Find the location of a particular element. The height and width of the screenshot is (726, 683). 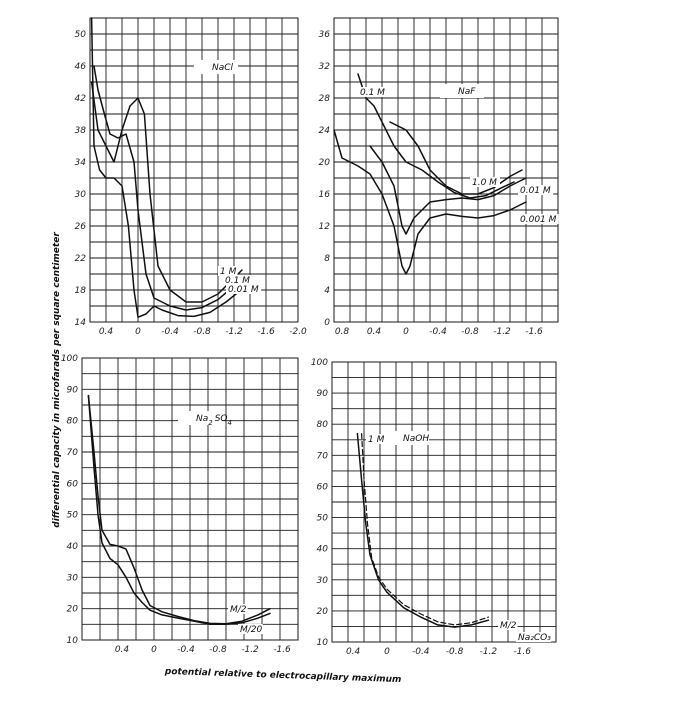

y-tick-label: 14 is located at coordinates (81, 323).